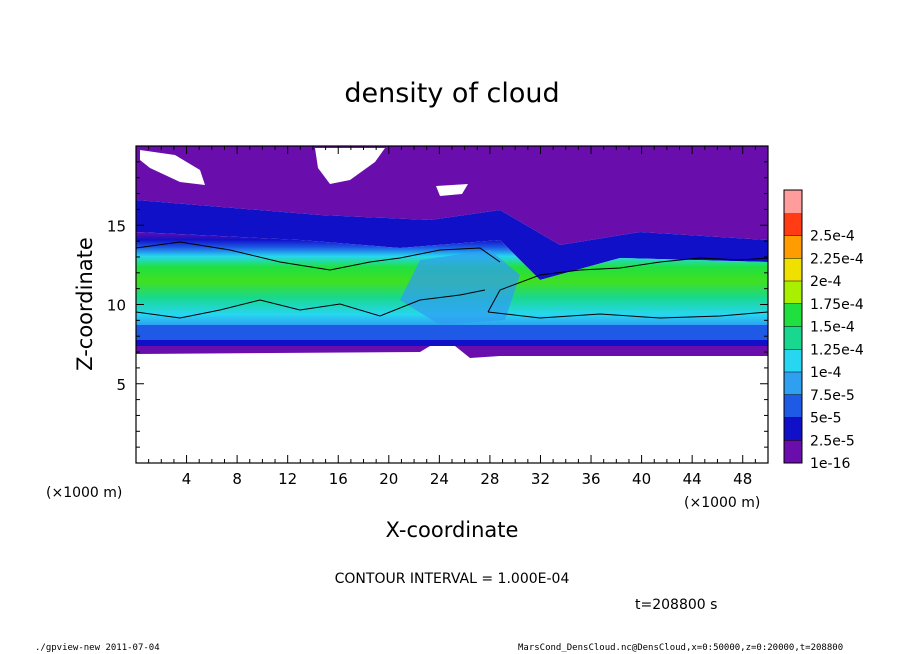  Describe the element at coordinates (116, 306) in the screenshot. I see `y-tick-label: 10` at that location.